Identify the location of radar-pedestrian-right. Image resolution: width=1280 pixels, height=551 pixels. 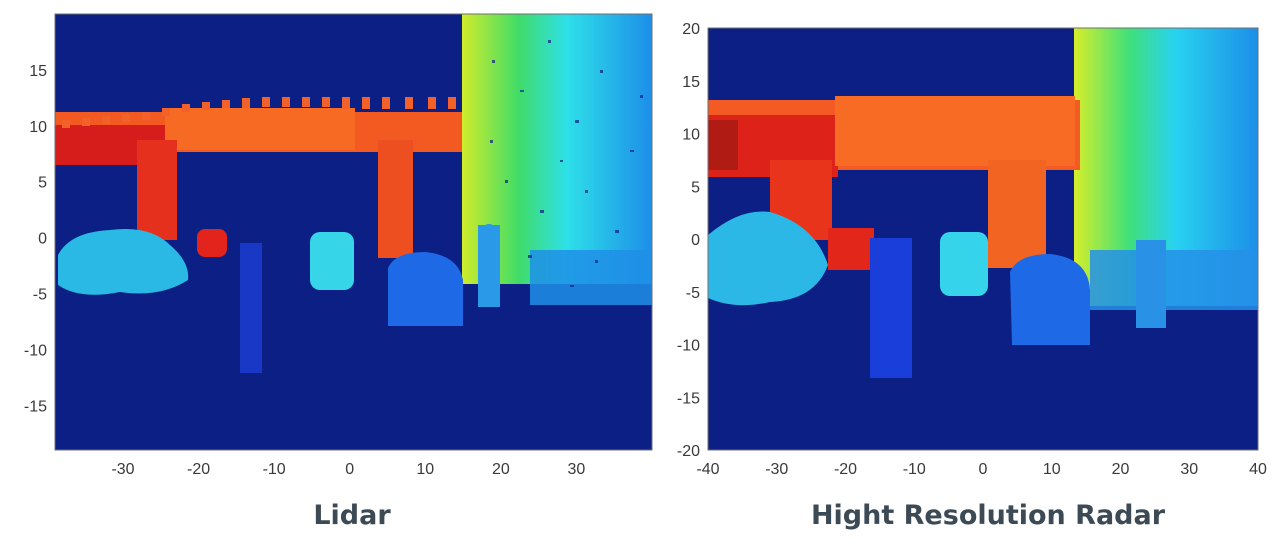
(1151, 284).